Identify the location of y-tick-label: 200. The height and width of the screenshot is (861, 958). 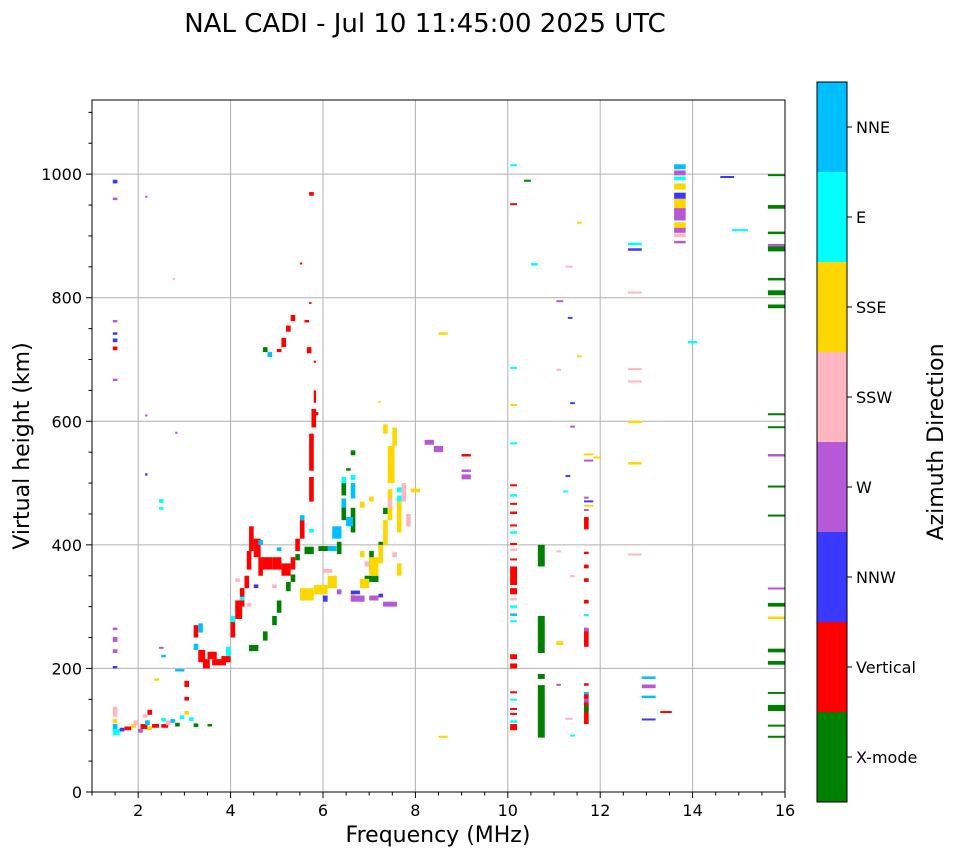
(66, 668).